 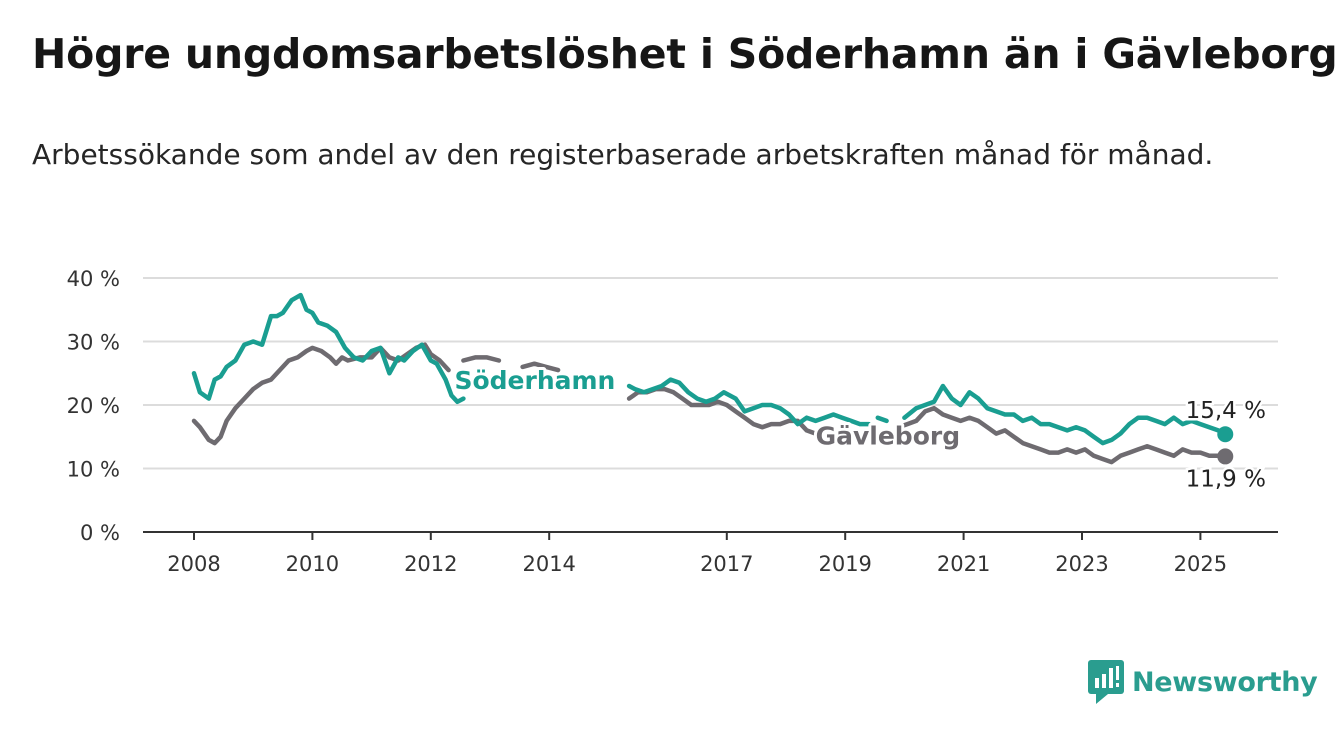 What do you see at coordinates (844, 564) in the screenshot?
I see `x-tick-label: 2019` at bounding box center [844, 564].